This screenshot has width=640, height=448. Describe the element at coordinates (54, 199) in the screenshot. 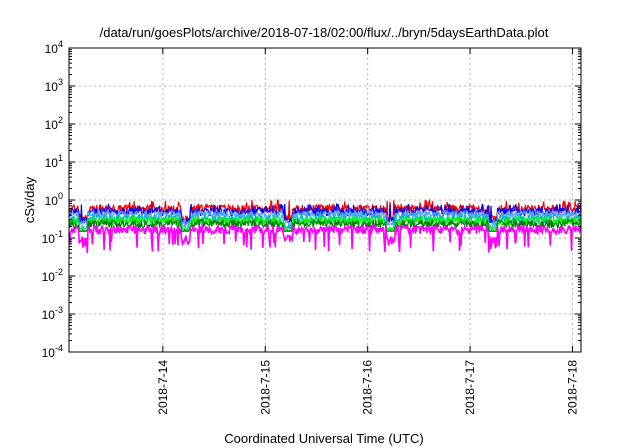

I see `y-tick-label: 10⁰` at that location.